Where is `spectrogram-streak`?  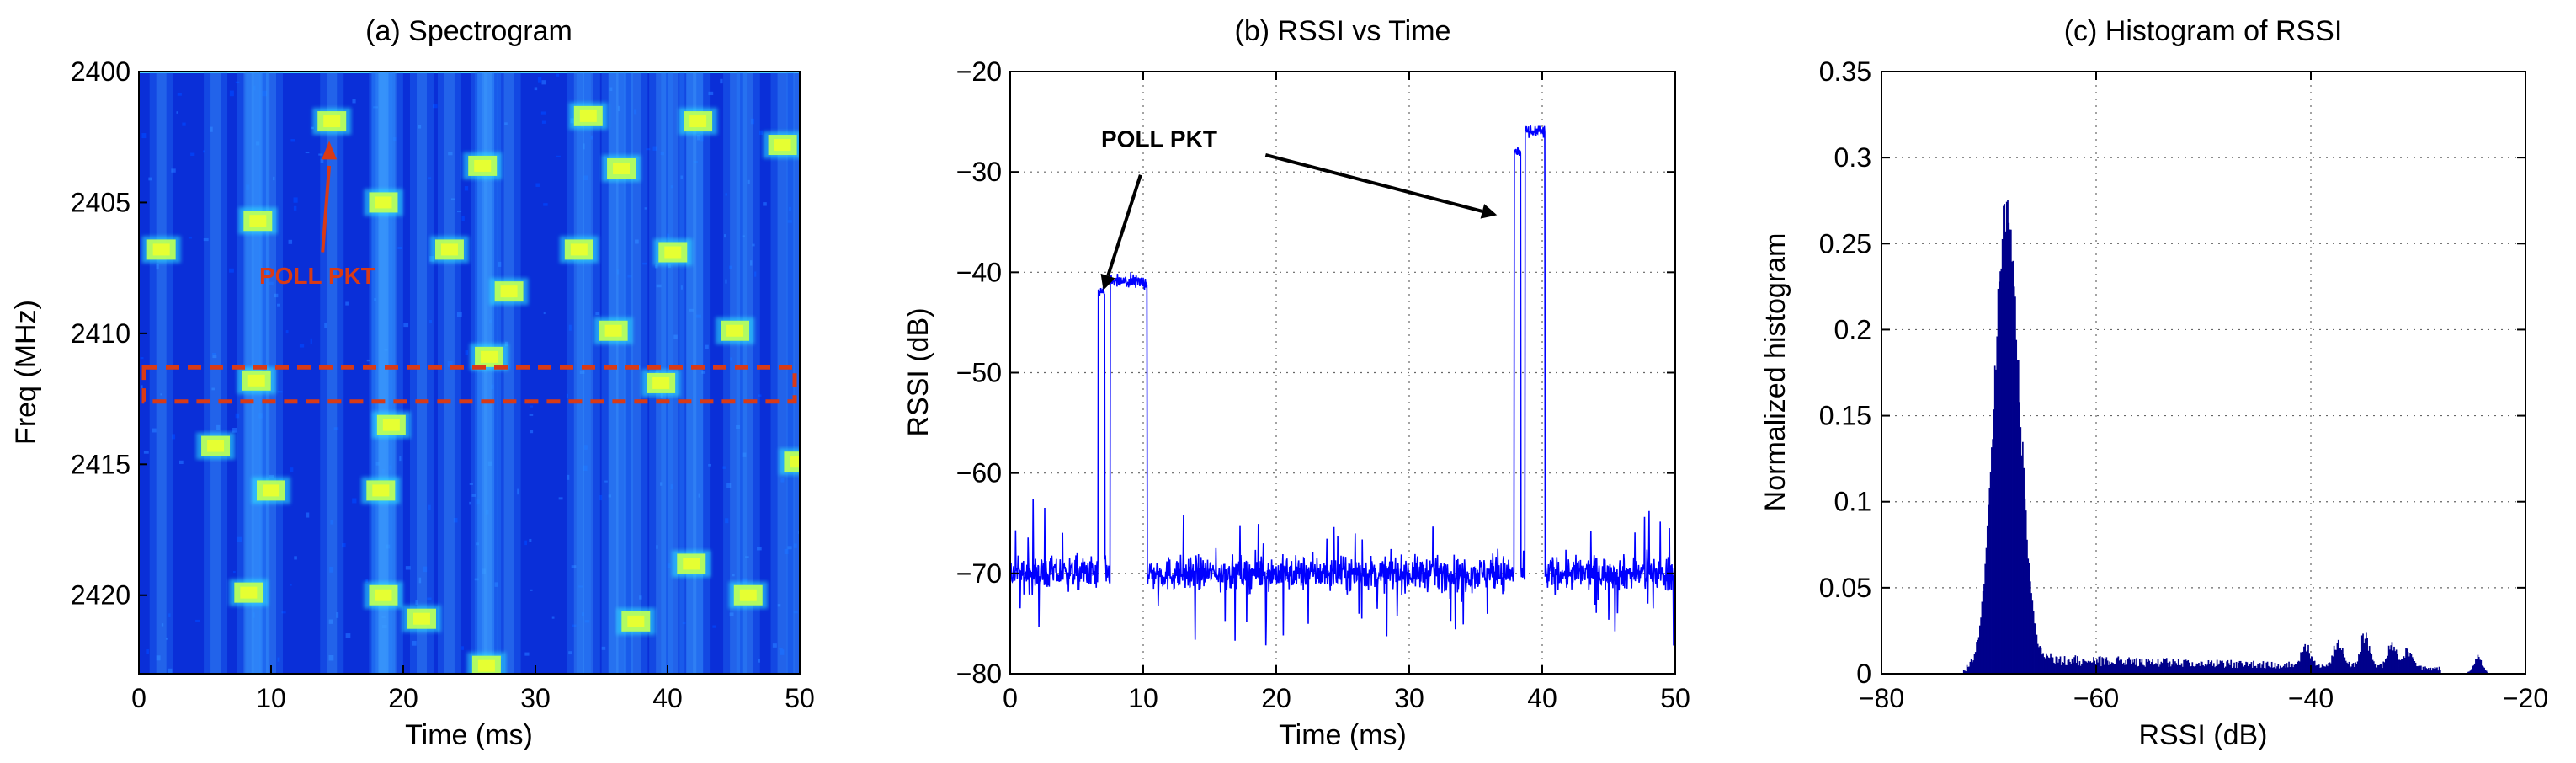 spectrogram-streak is located at coordinates (422, 373).